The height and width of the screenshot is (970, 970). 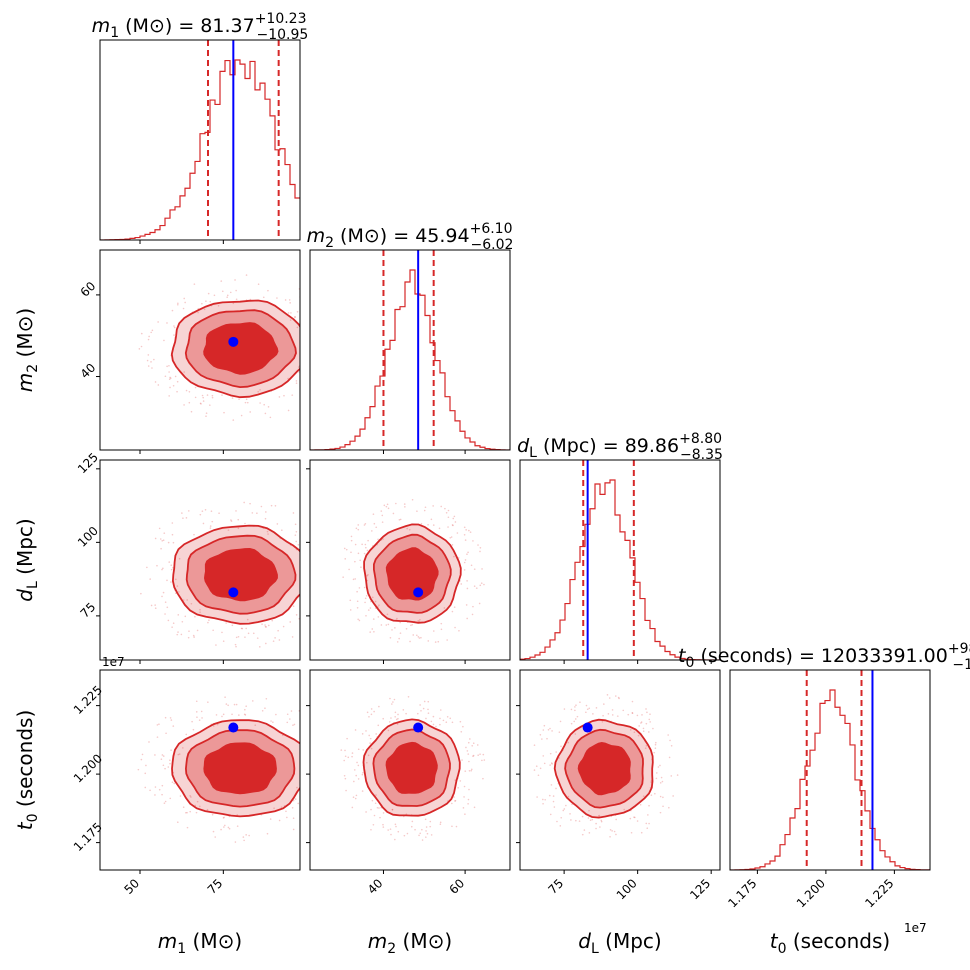 What do you see at coordinates (27, 559) in the screenshot?
I see `y-axis-label-dL: dL (Mpc)` at bounding box center [27, 559].